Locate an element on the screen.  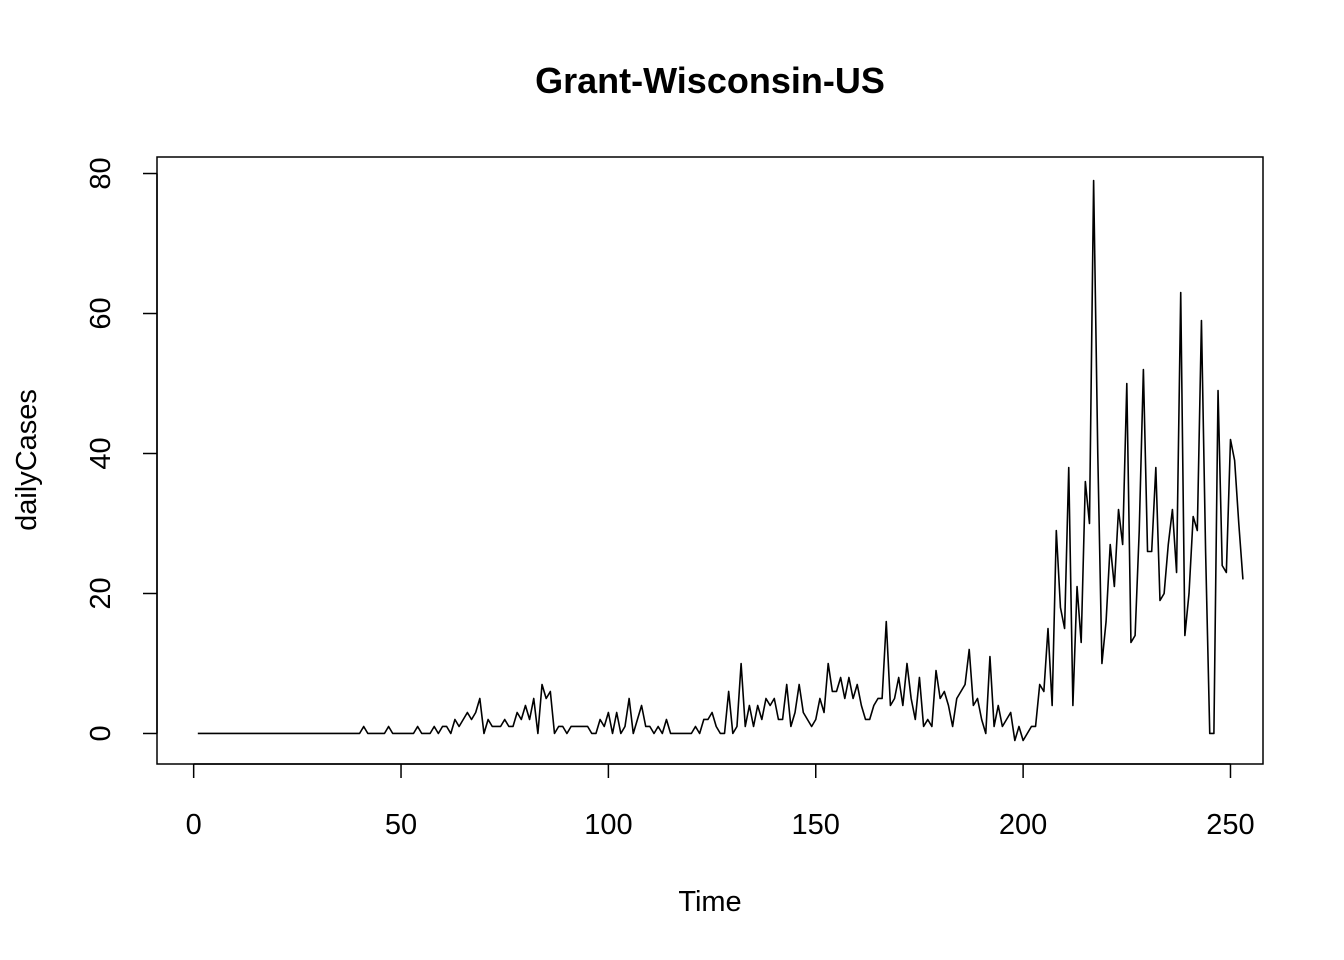
x-tick-label: 100 is located at coordinates (608, 825).